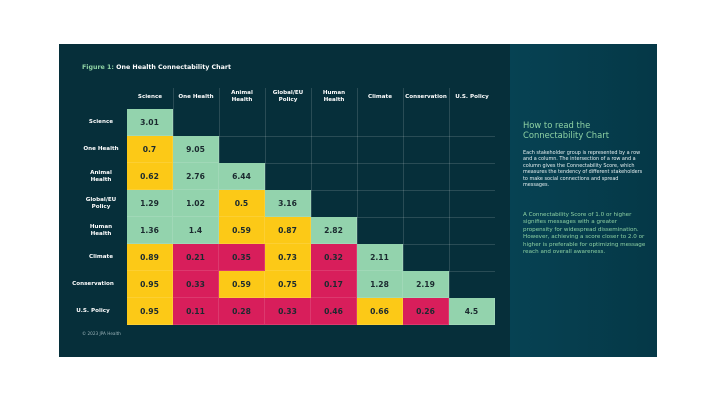  What do you see at coordinates (242, 176) in the screenshot?
I see `heatmap-cell: 6.44` at bounding box center [242, 176].